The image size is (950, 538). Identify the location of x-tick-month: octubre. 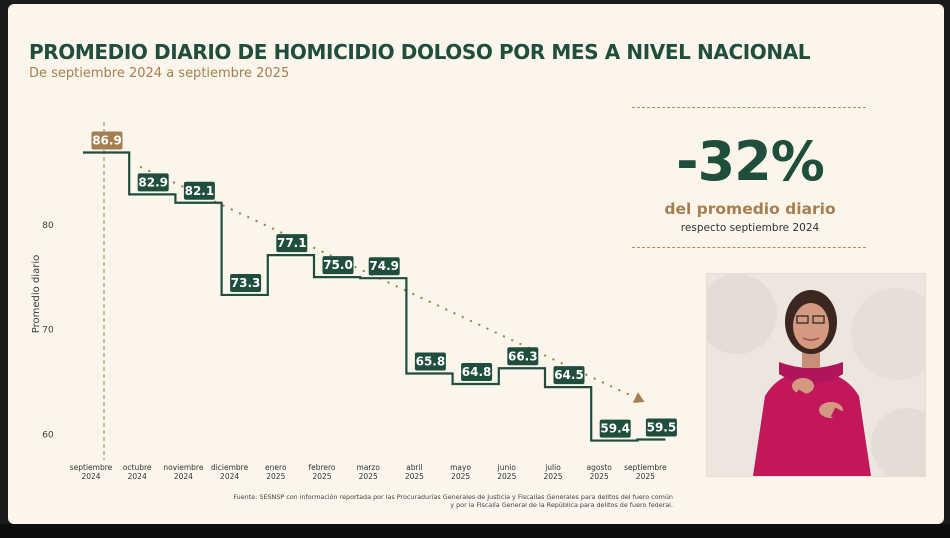
(137, 467).